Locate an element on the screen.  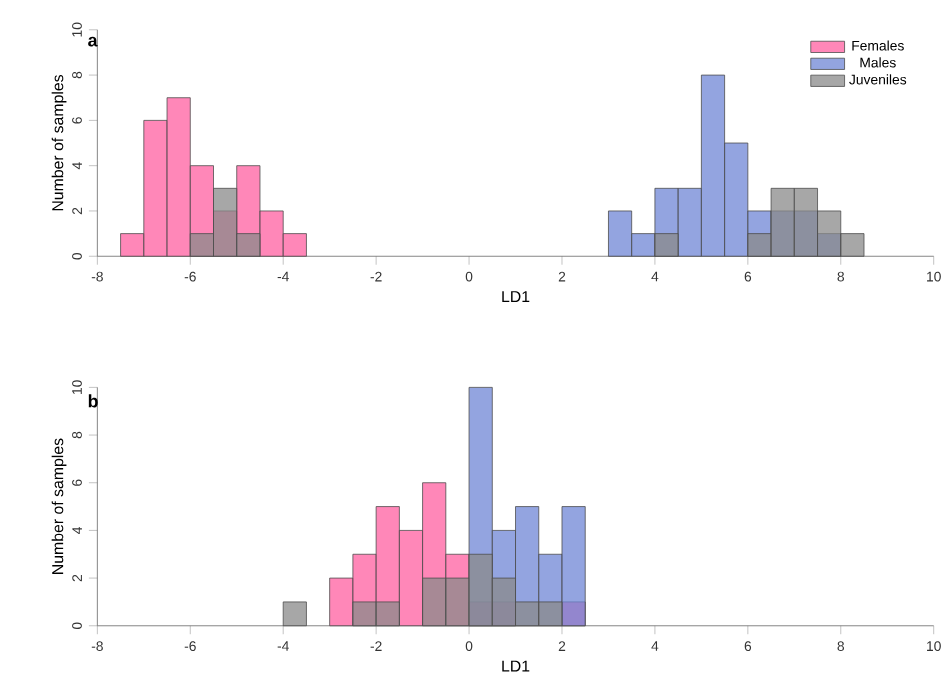
chart-title: a is located at coordinates (93, 42).